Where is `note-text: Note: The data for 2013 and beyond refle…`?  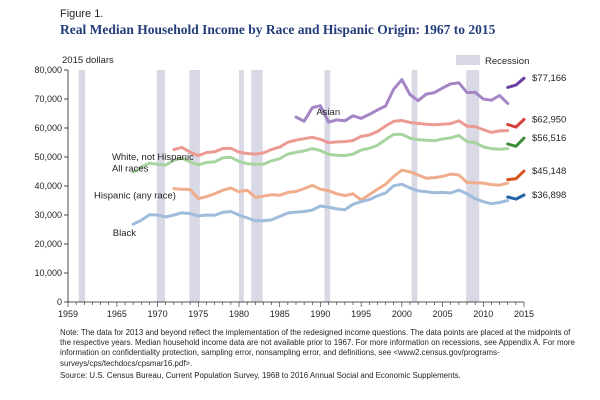
note-text: Note: The data for 2013 and beyond refle… is located at coordinates (317, 348).